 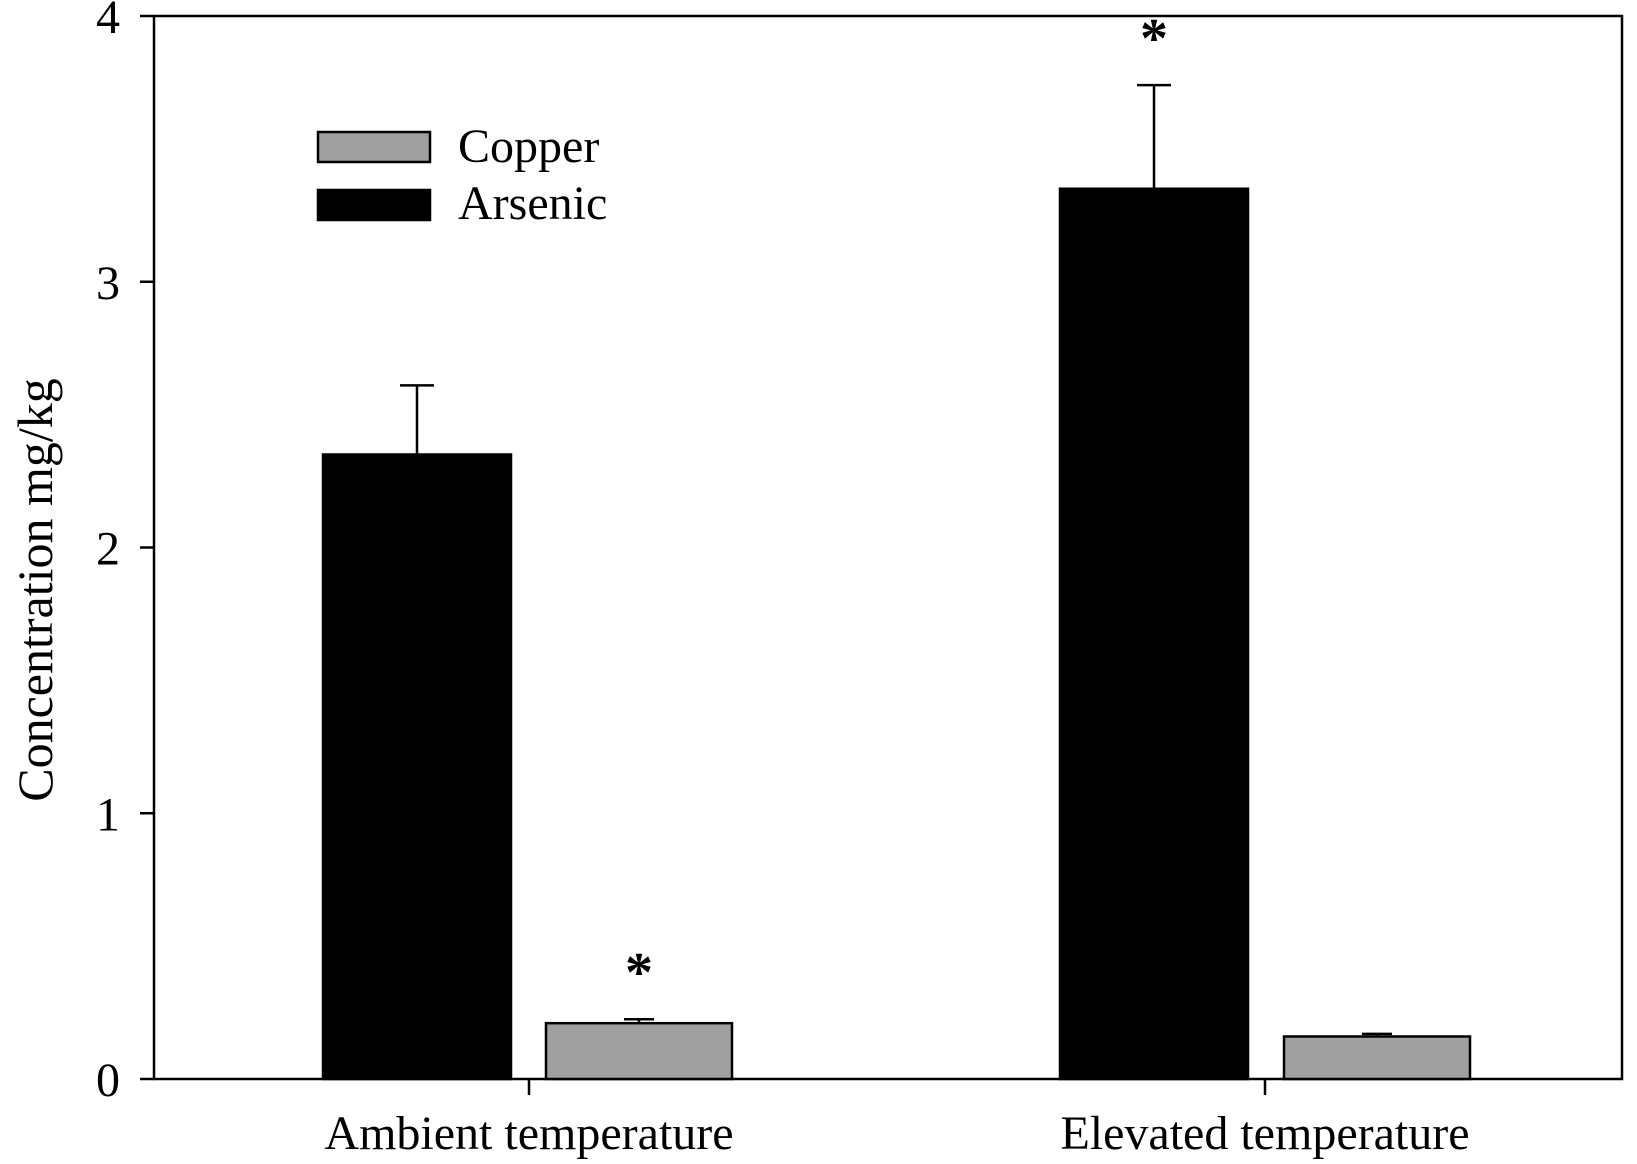 I want to click on y-tick-label: 0, so click(x=108, y=1080).